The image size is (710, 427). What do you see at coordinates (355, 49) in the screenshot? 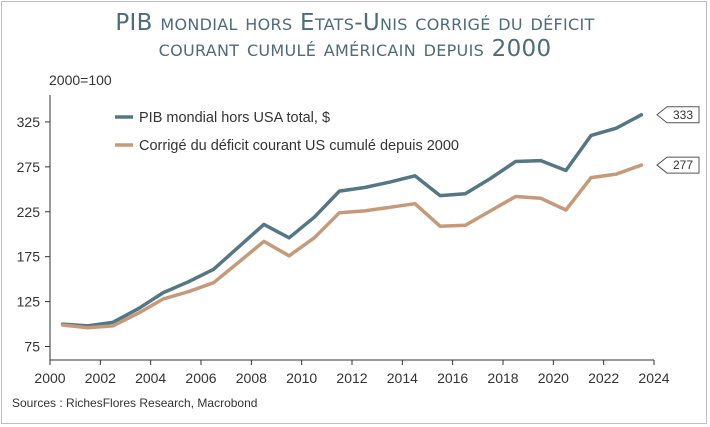
I see `chart-title-line-2: courant cumulé américain depuis 2000` at bounding box center [355, 49].